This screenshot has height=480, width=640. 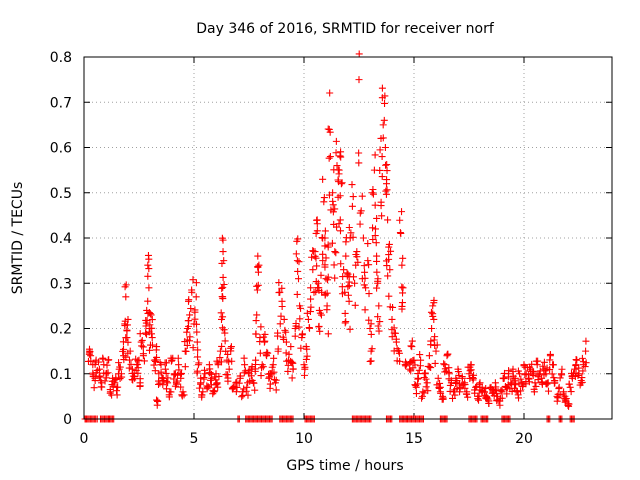 What do you see at coordinates (524, 439) in the screenshot?
I see `x-tick-label: 20` at bounding box center [524, 439].